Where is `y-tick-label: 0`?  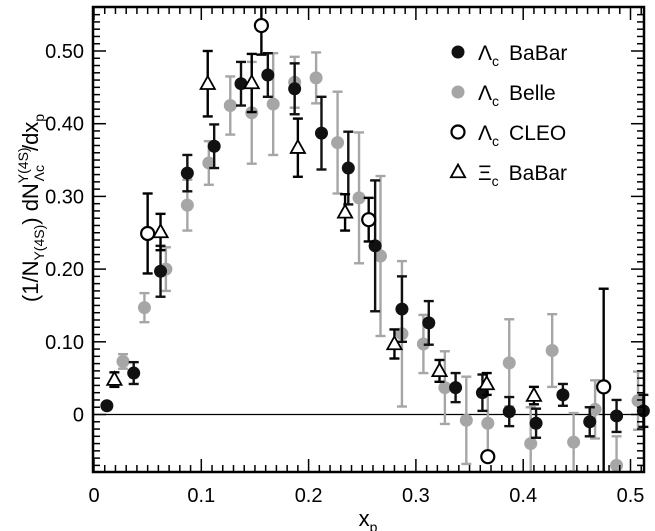 y-tick-label: 0 is located at coordinates (78, 416).